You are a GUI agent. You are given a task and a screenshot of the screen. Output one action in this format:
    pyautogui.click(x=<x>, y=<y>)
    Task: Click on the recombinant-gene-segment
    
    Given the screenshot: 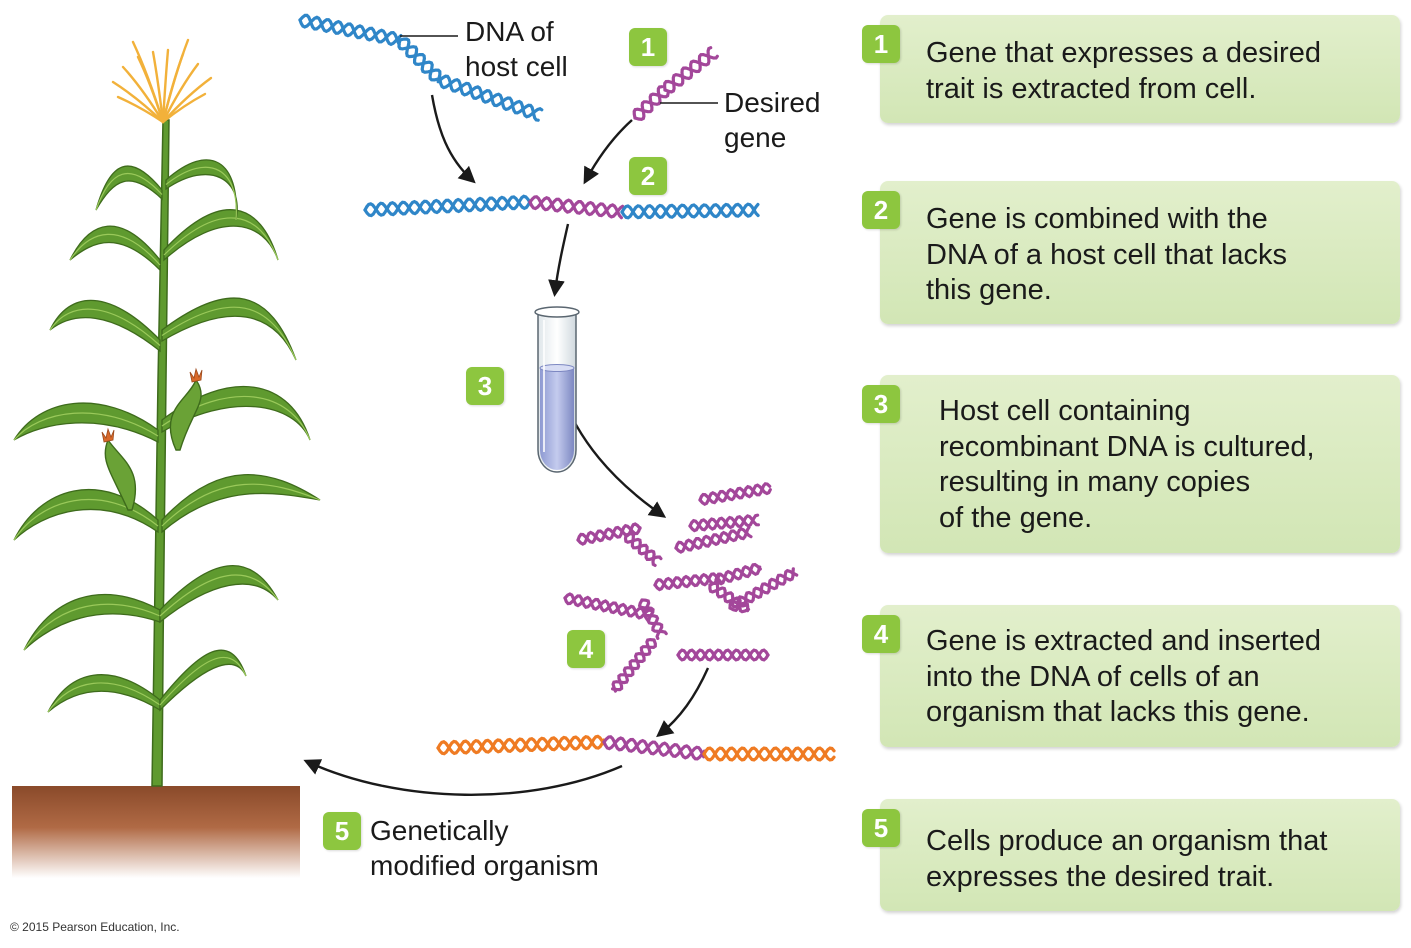 What is the action you would take?
    pyautogui.click(x=576, y=207)
    